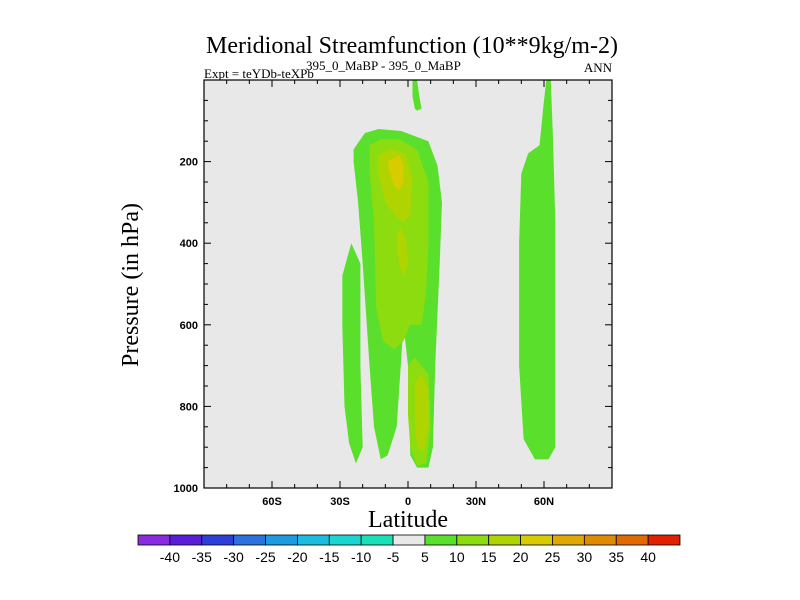 The height and width of the screenshot is (600, 800). Describe the element at coordinates (189, 326) in the screenshot. I see `y-tick-label: 600` at that location.